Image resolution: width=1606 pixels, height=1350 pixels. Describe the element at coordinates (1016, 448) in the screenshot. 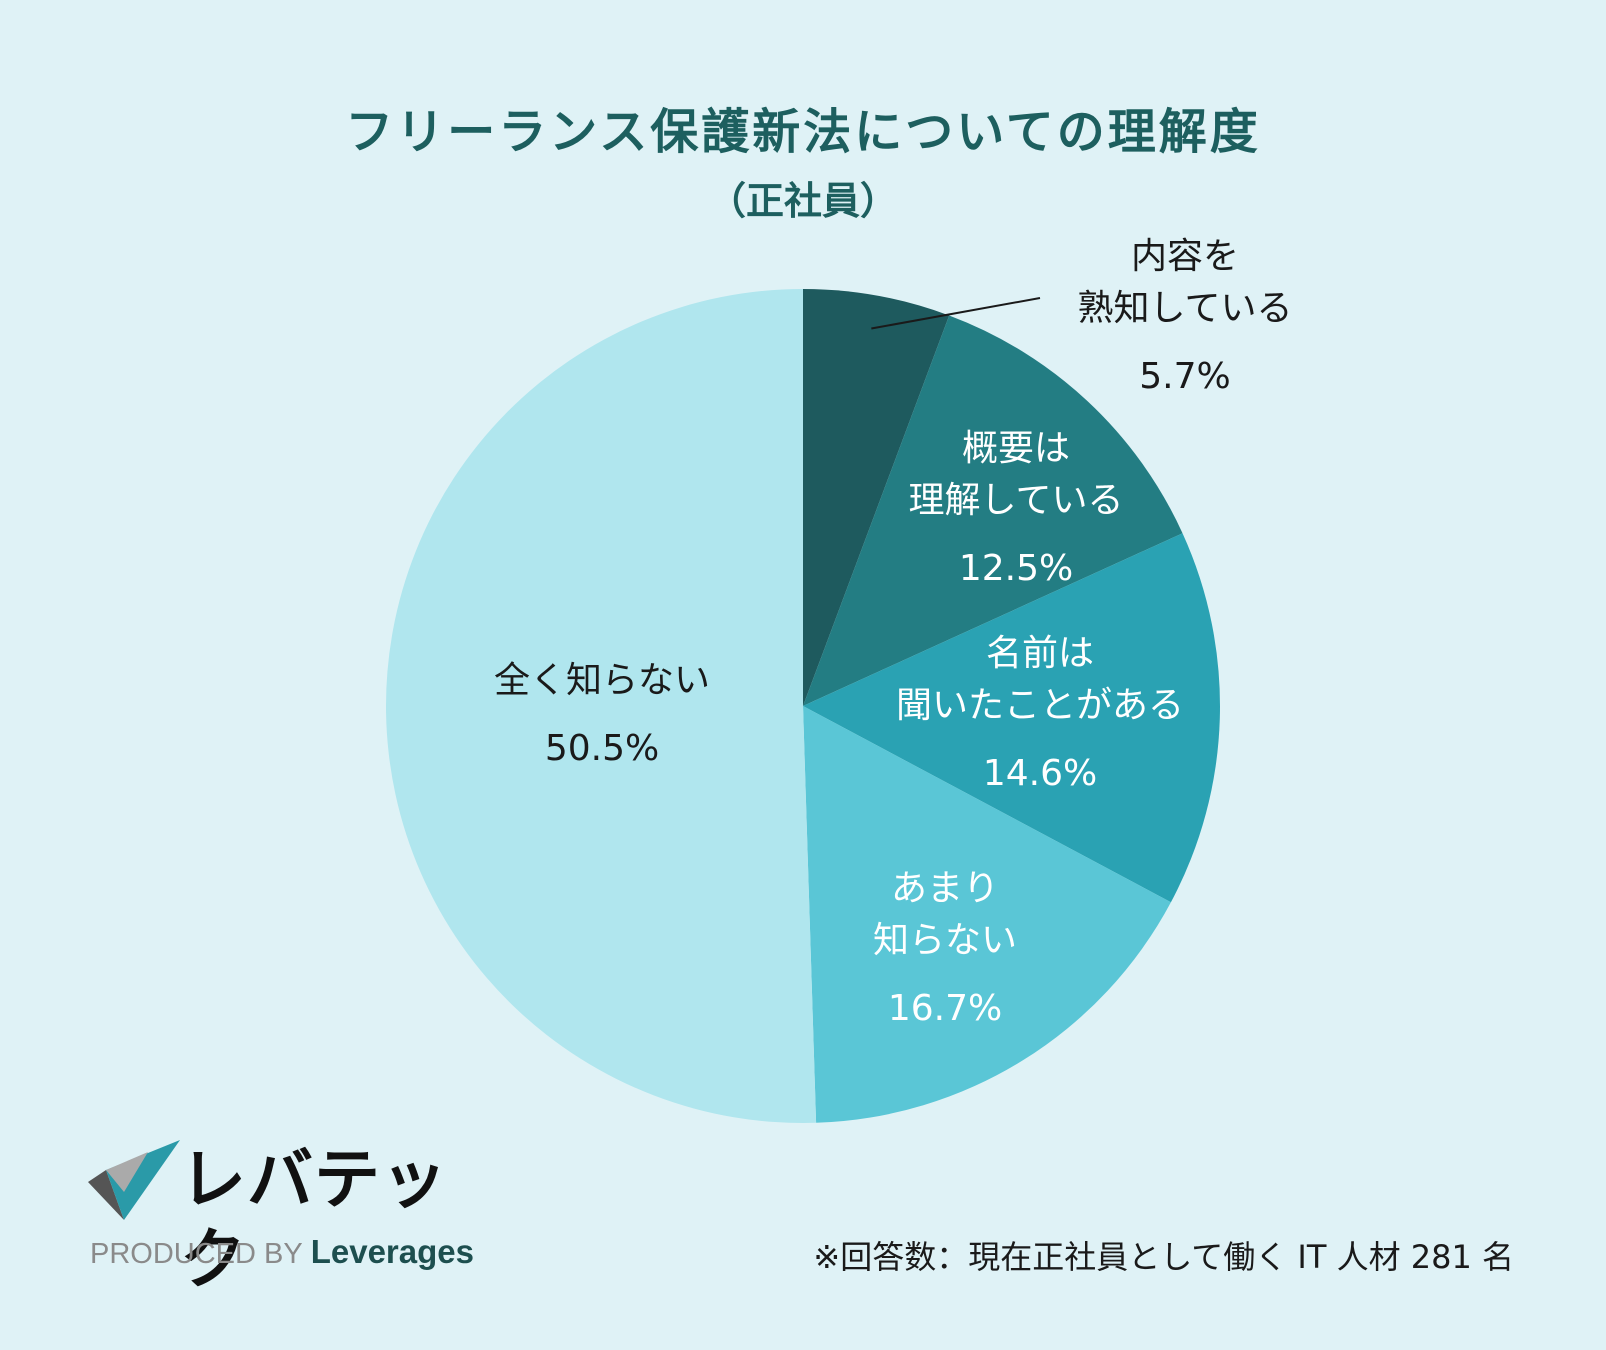

I see `slice-label-2: 概要は` at that location.